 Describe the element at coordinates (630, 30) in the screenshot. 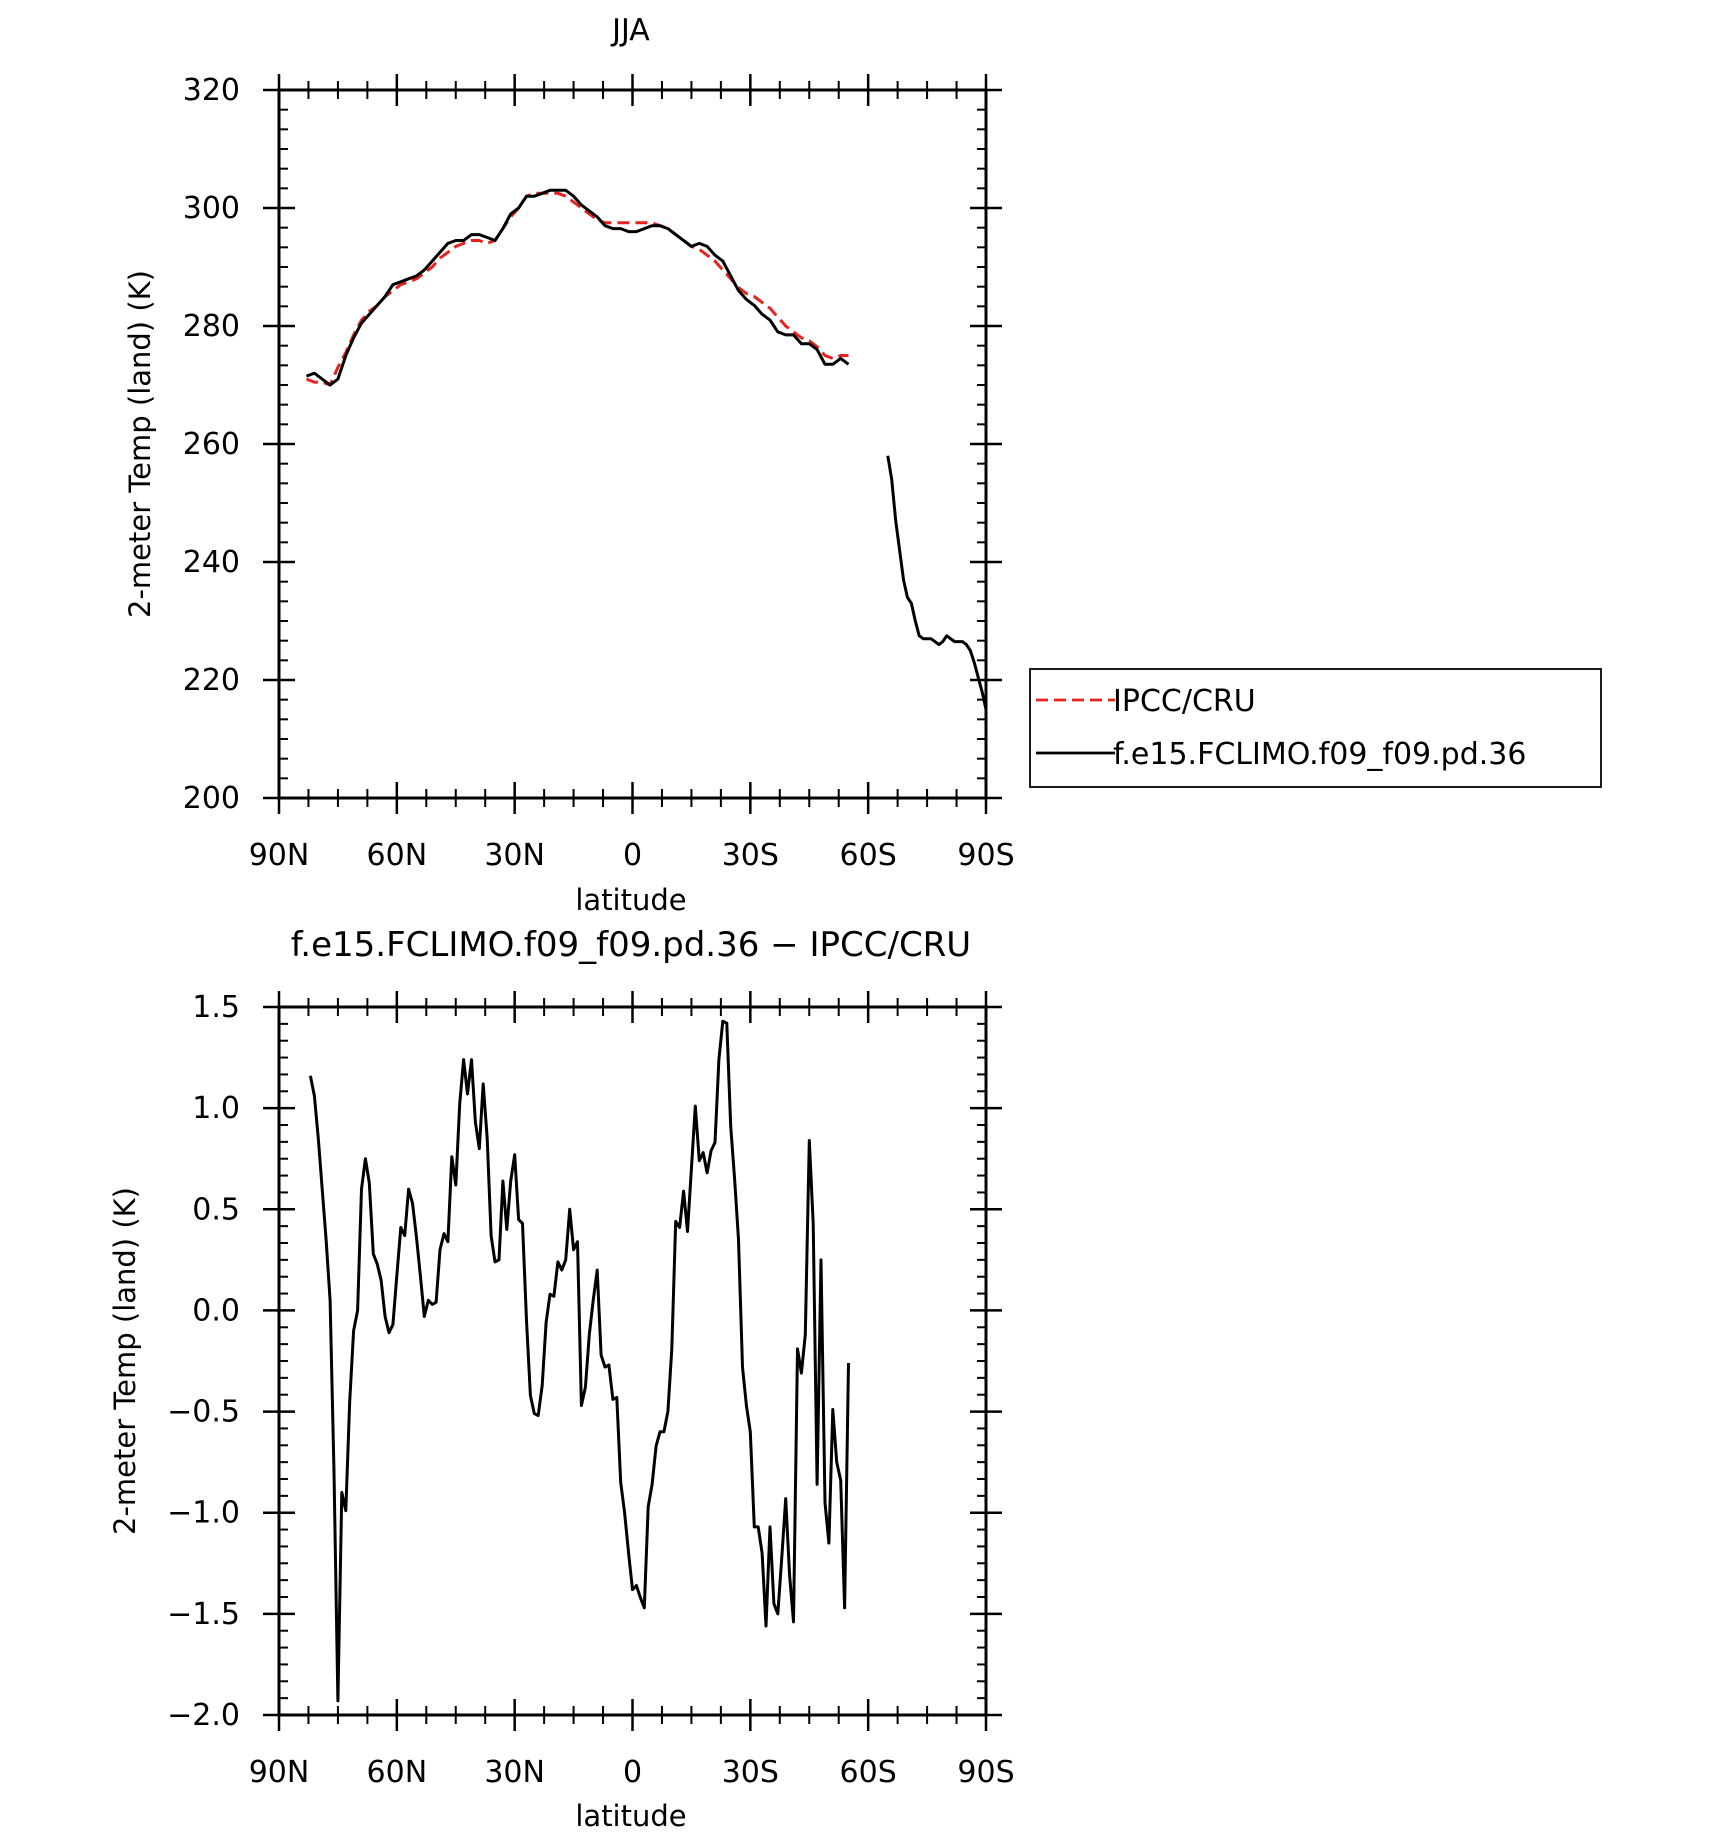

I see `upper-panel-title: JJA` at that location.